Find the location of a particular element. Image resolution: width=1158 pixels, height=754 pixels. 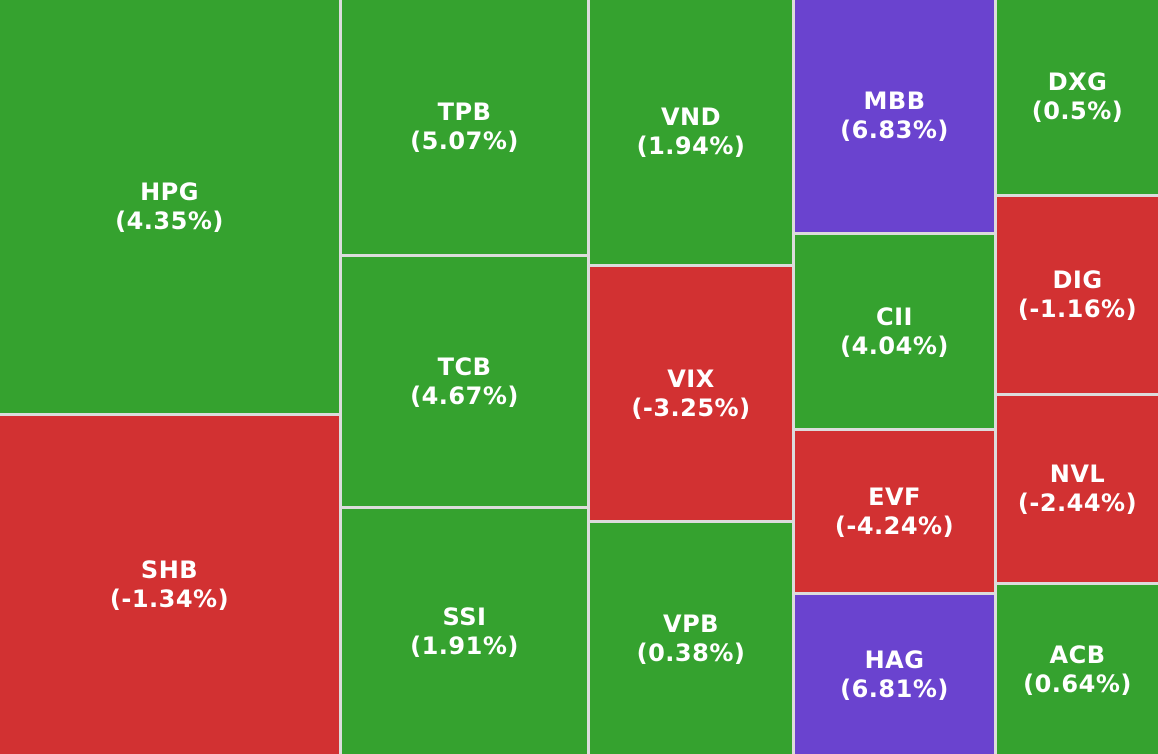

tile-mbb: MBB (6.83%) is located at coordinates (894, 116).